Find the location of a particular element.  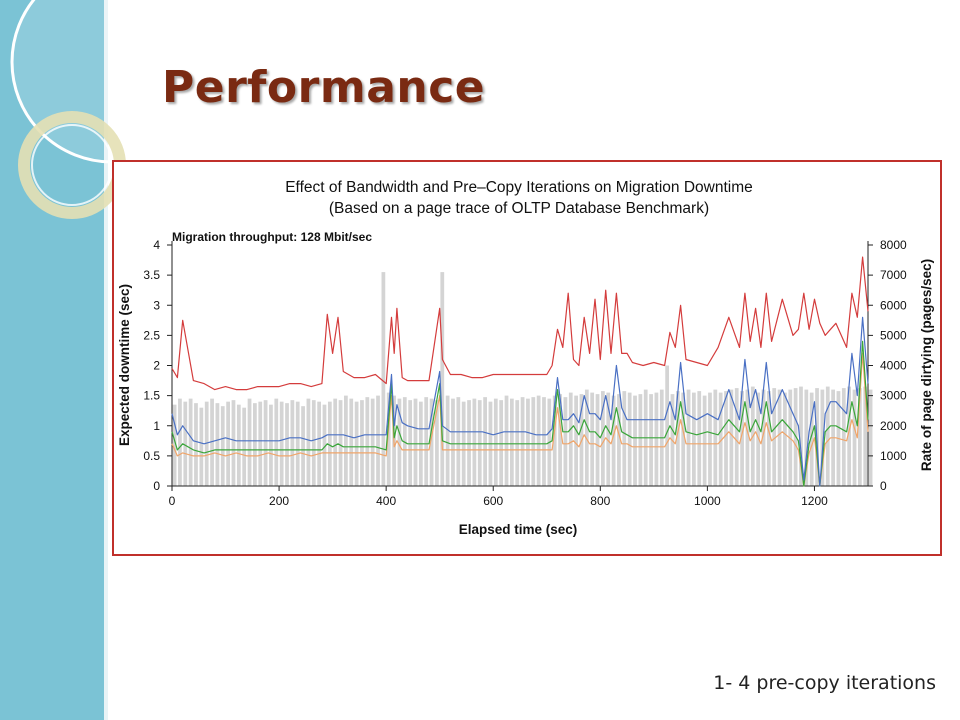

y-tick-label: 3 is located at coordinates (156, 305).